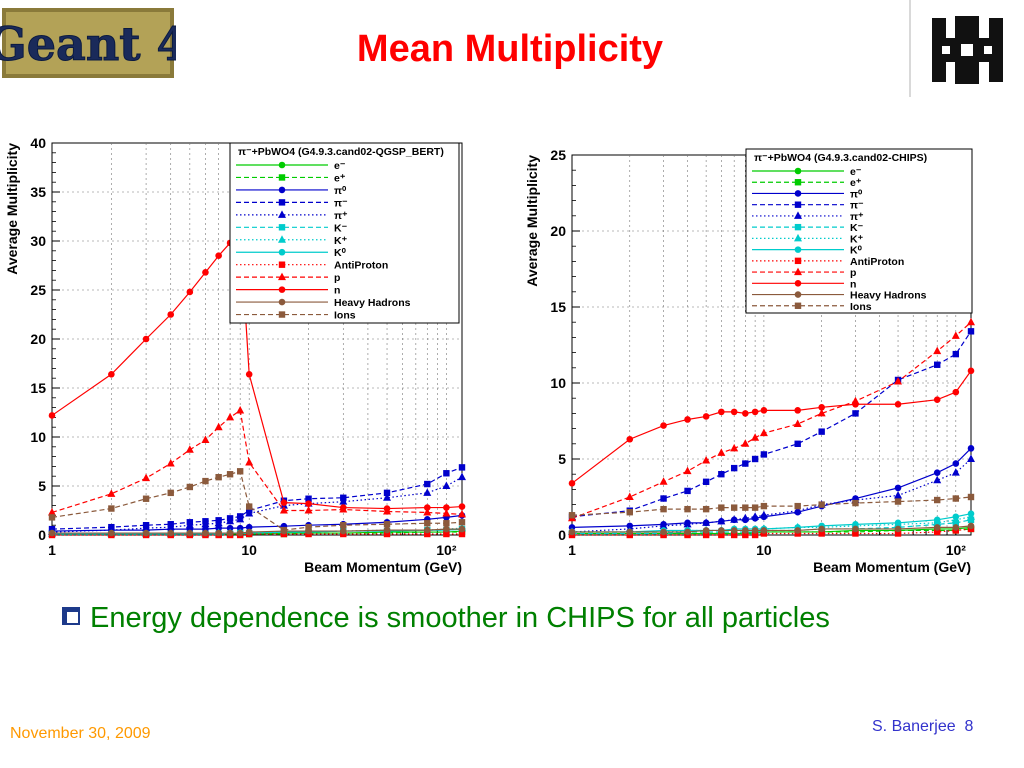 The image size is (1024, 768). What do you see at coordinates (38, 339) in the screenshot?
I see `y-tick-label: 20` at bounding box center [38, 339].